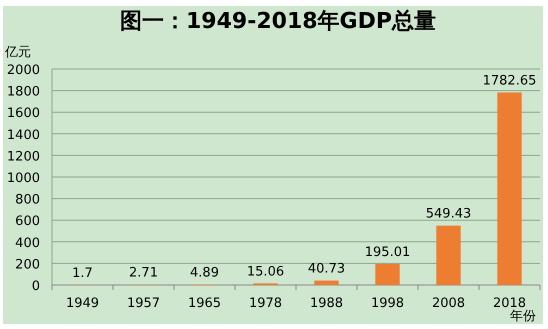 The width and height of the screenshot is (548, 329). What do you see at coordinates (143, 303) in the screenshot?
I see `x-tick-label: 1957` at bounding box center [143, 303].